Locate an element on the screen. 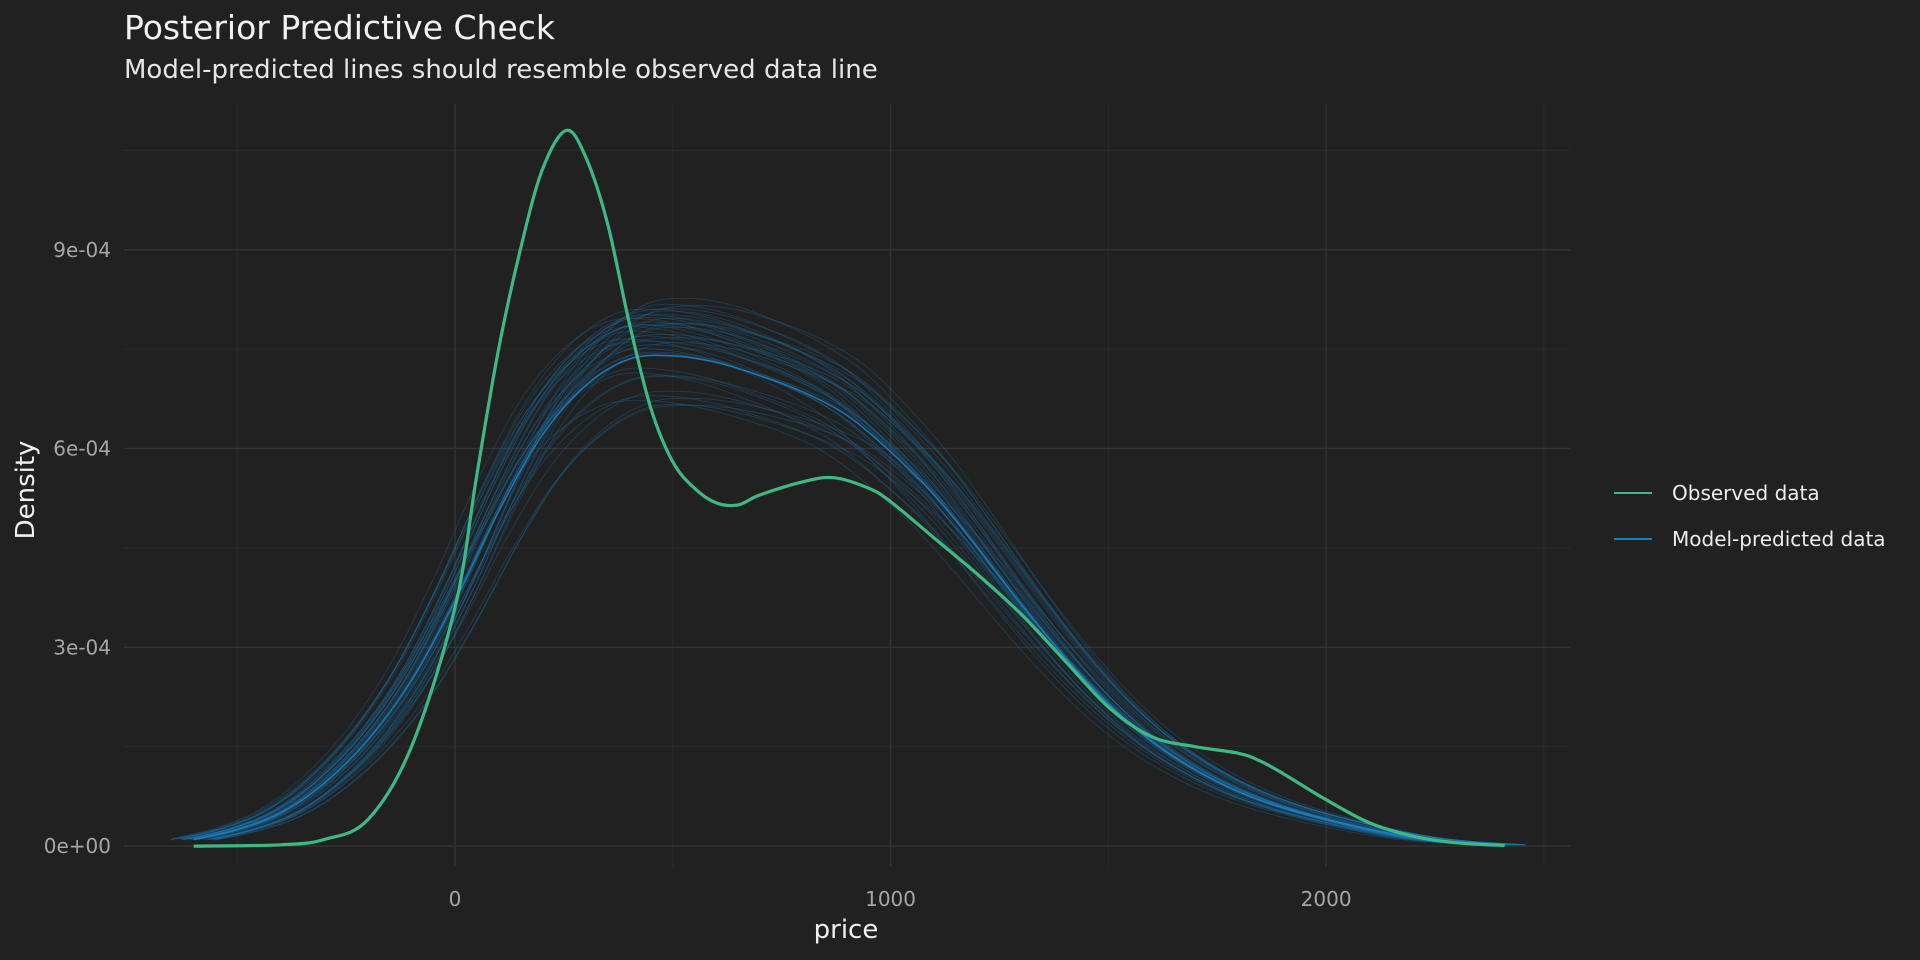 The width and height of the screenshot is (1920, 960). x-axis-ticks: 0 1000 2000 is located at coordinates (900, 899).